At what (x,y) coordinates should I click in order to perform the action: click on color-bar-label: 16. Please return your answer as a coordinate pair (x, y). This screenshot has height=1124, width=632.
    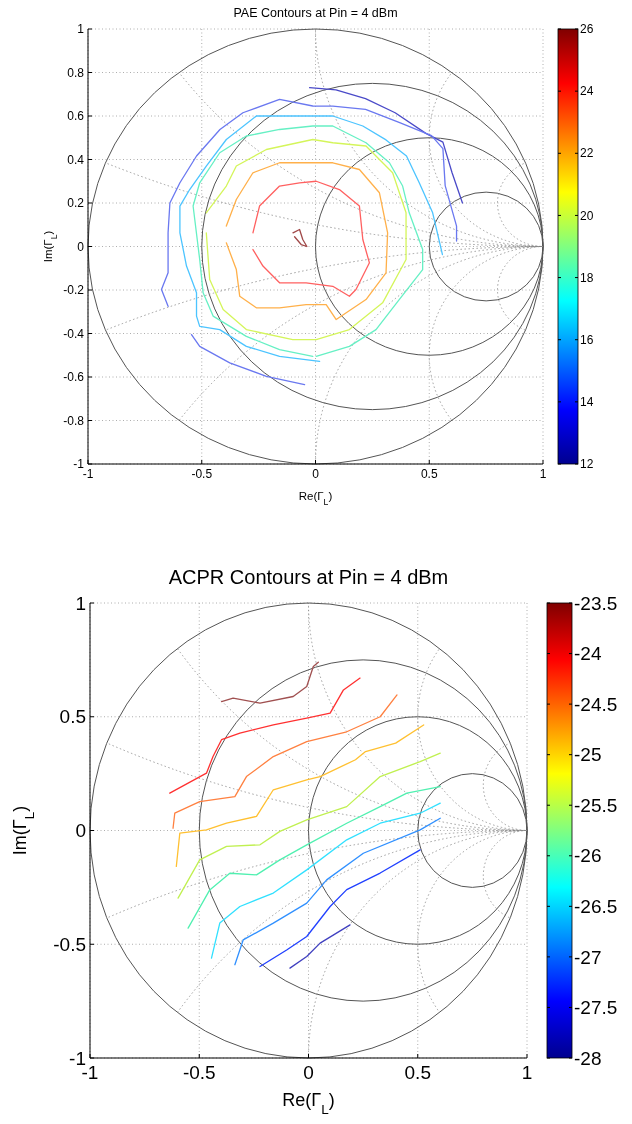
    Looking at the image, I should click on (587, 339).